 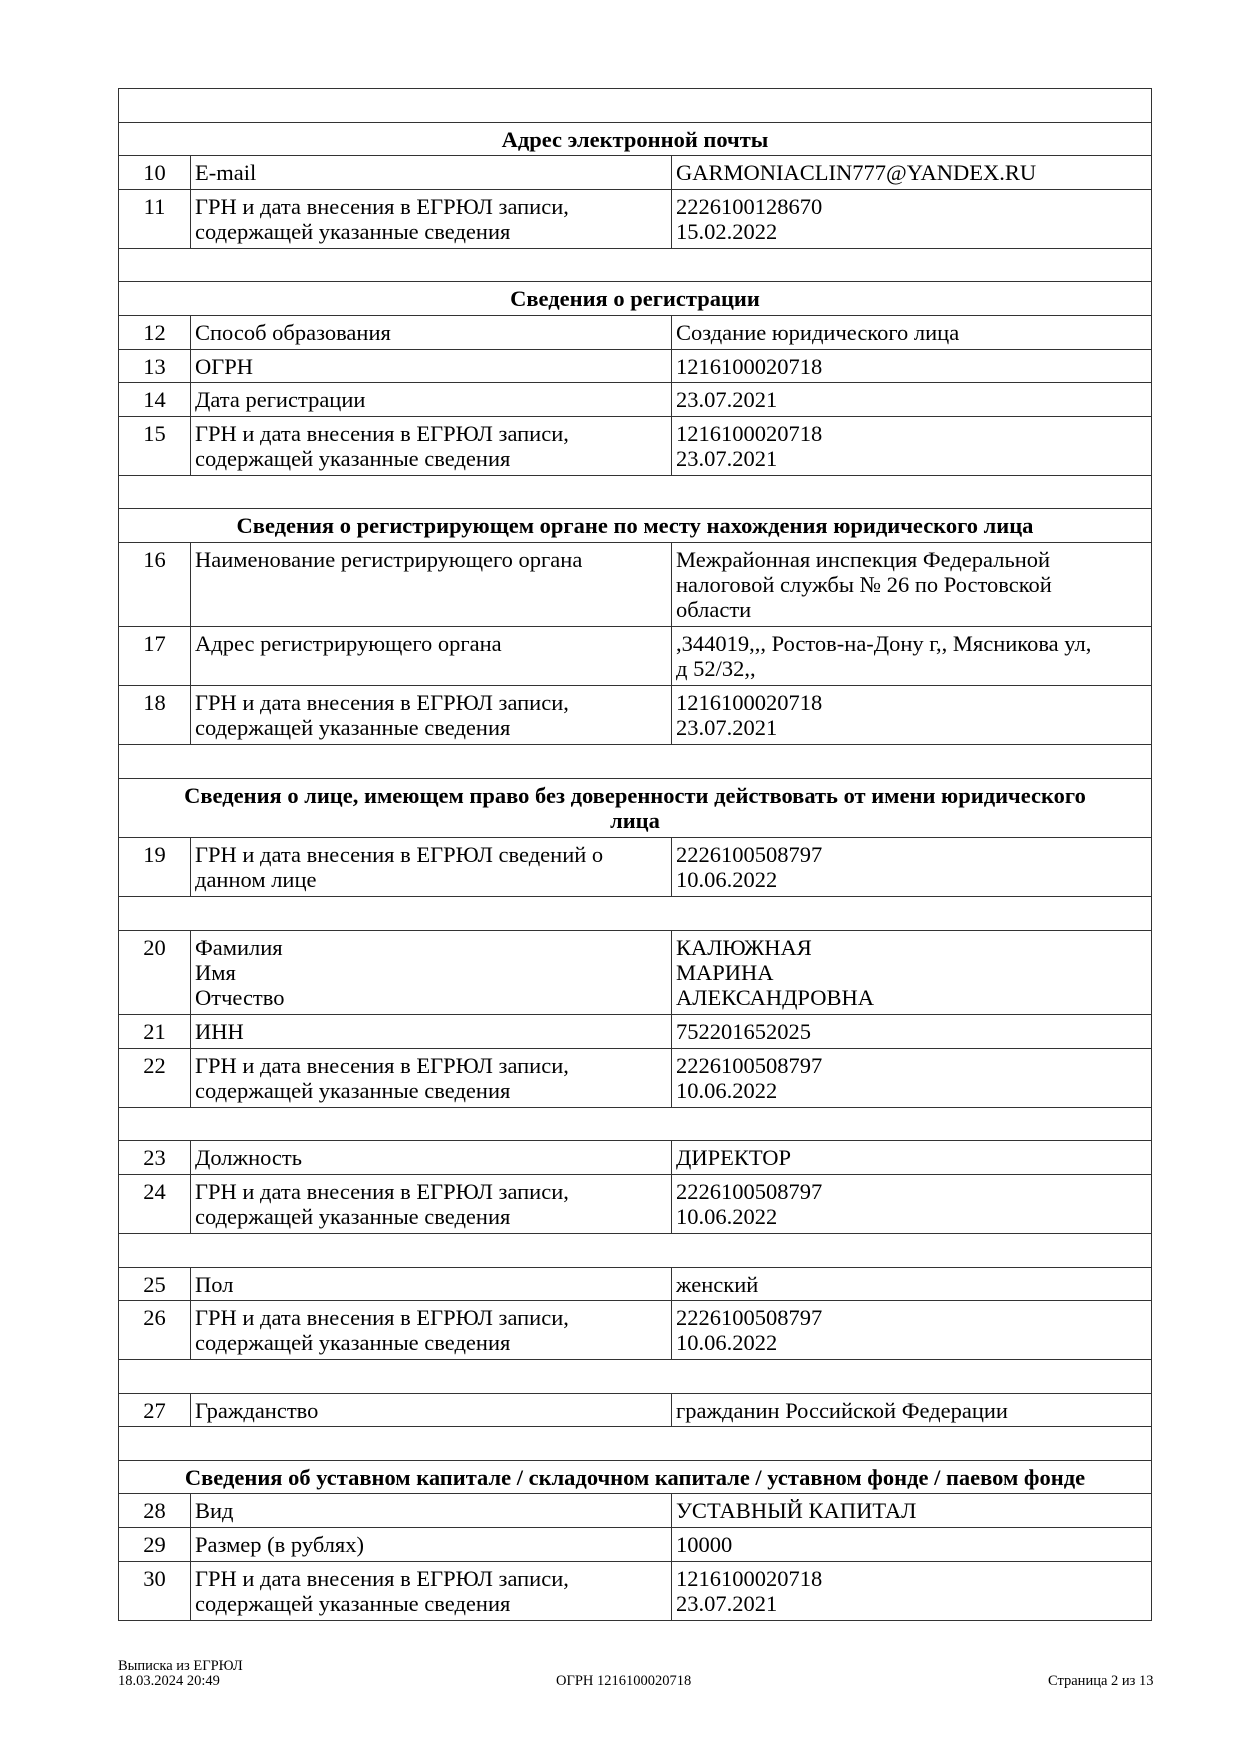 I want to click on table-row: 13 ОГРН 1216100020718, so click(x=635, y=366).